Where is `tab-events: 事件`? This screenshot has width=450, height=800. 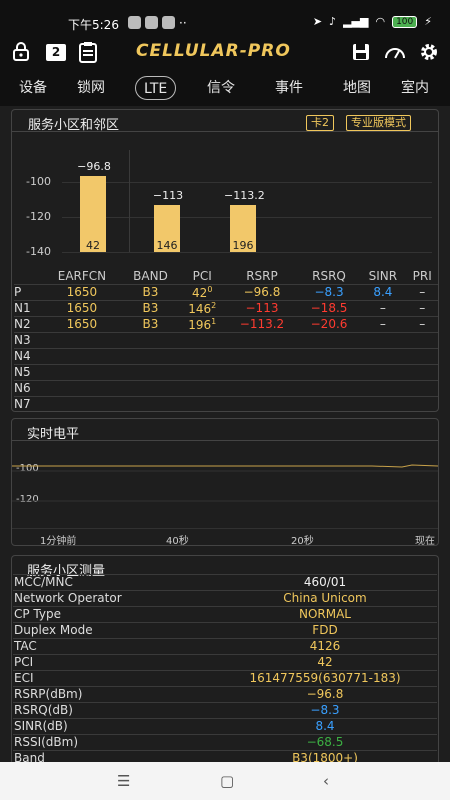
tab-events: 事件 is located at coordinates (289, 88).